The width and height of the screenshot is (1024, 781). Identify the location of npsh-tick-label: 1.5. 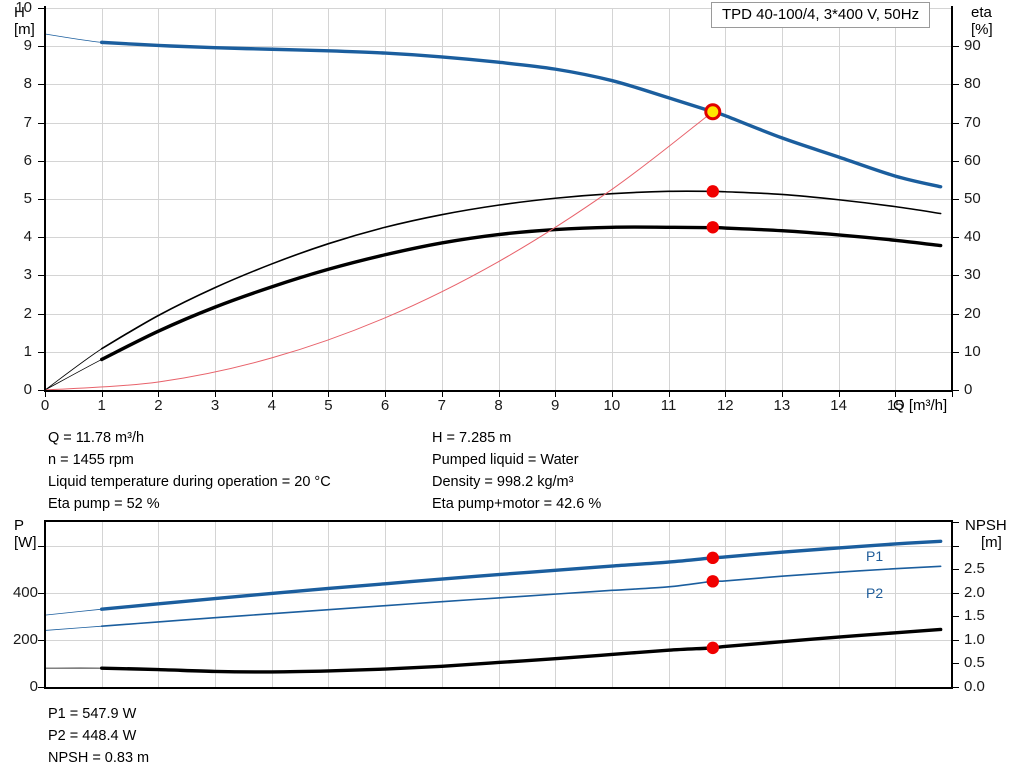
(974, 616).